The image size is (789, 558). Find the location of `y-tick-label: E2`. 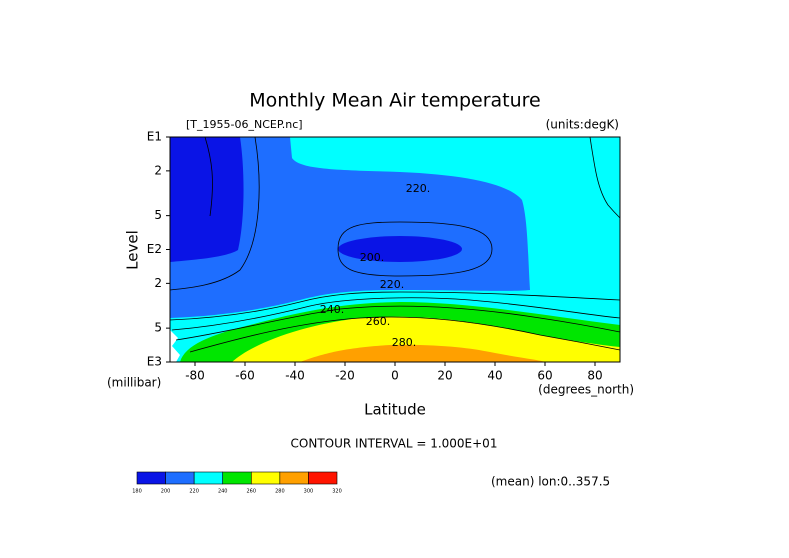

y-tick-label: E2 is located at coordinates (154, 249).